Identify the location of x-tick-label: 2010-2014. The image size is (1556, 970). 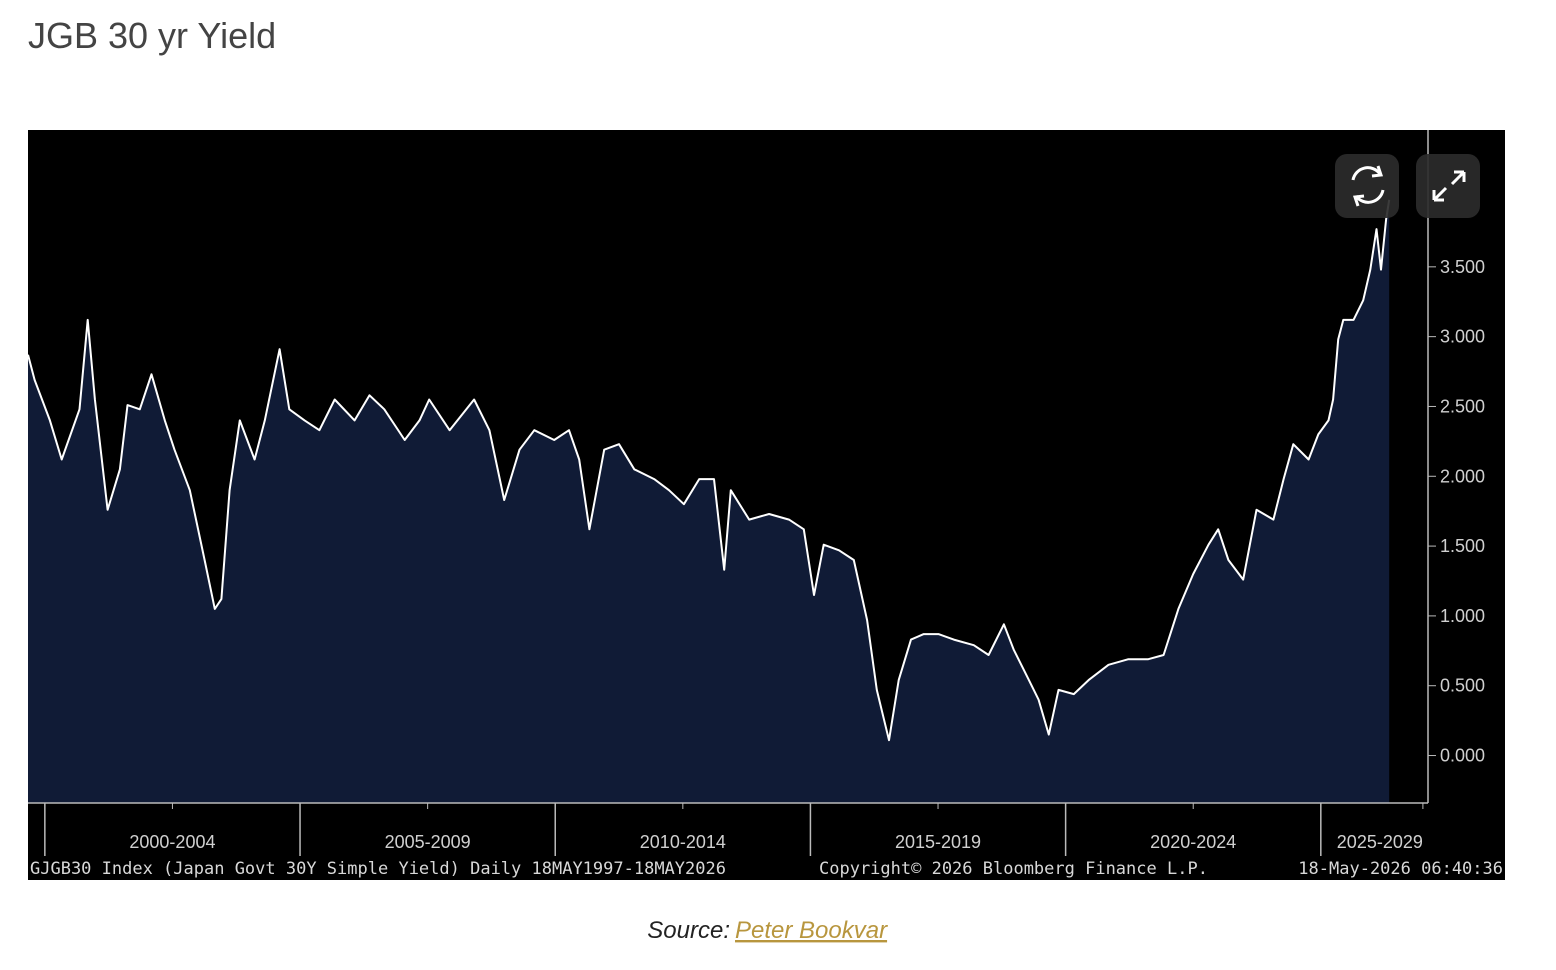
(683, 842).